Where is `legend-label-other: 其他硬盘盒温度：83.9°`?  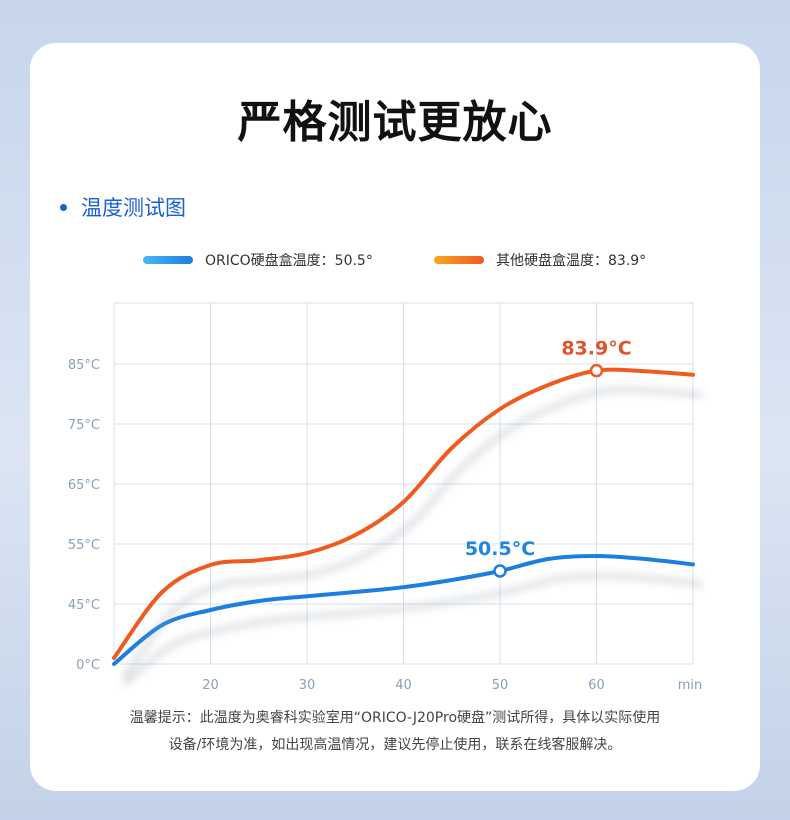
legend-label-other: 其他硬盘盒温度：83.9° is located at coordinates (571, 261).